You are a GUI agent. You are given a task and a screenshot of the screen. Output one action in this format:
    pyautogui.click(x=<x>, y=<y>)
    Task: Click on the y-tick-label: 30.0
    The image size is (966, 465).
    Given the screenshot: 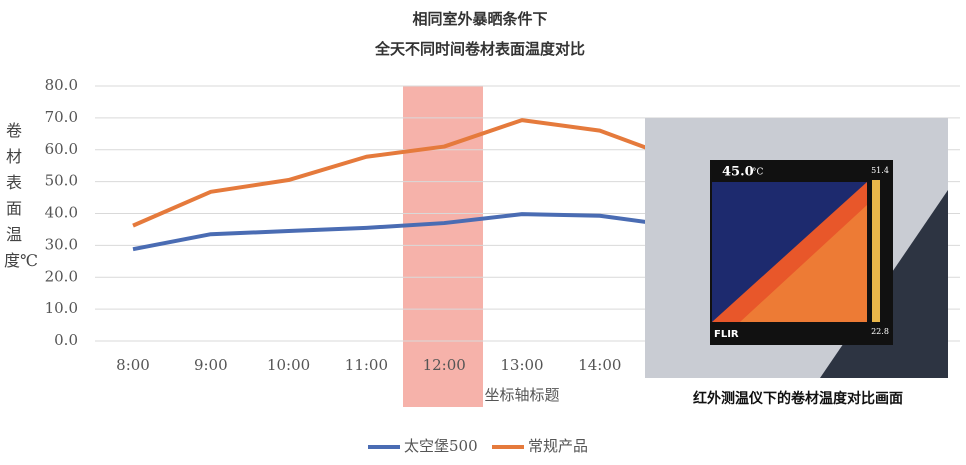 What is the action you would take?
    pyautogui.click(x=61, y=244)
    